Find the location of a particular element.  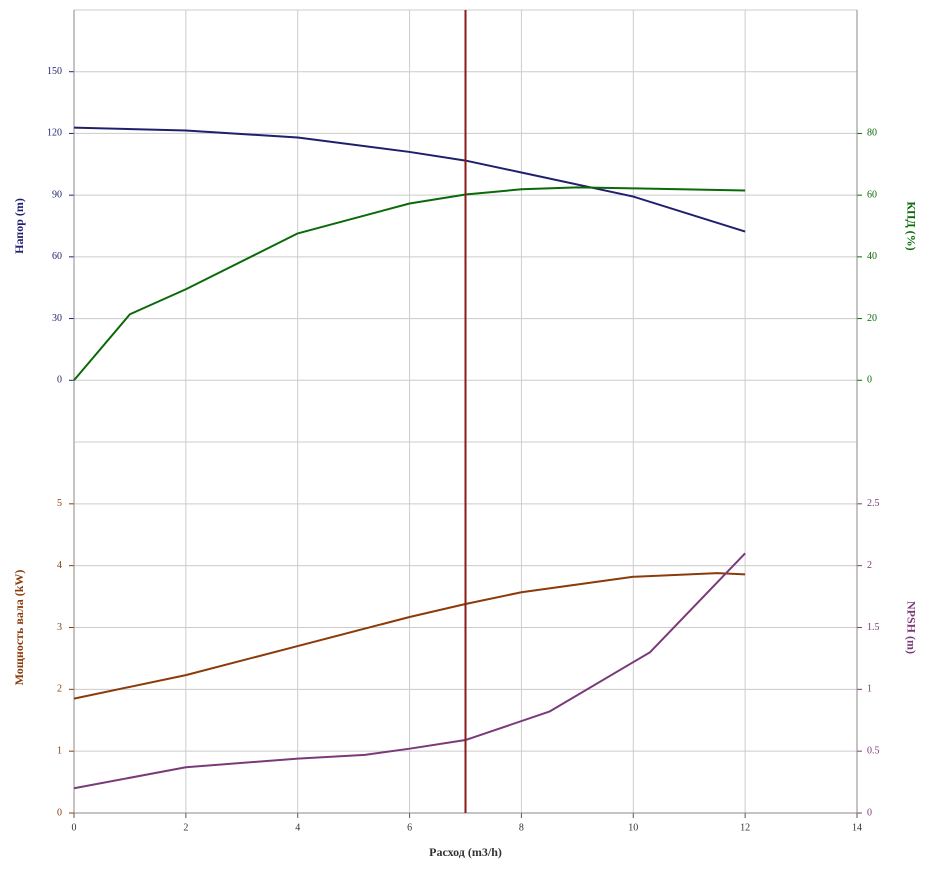

y2-tick-label: 1 is located at coordinates (869, 689).